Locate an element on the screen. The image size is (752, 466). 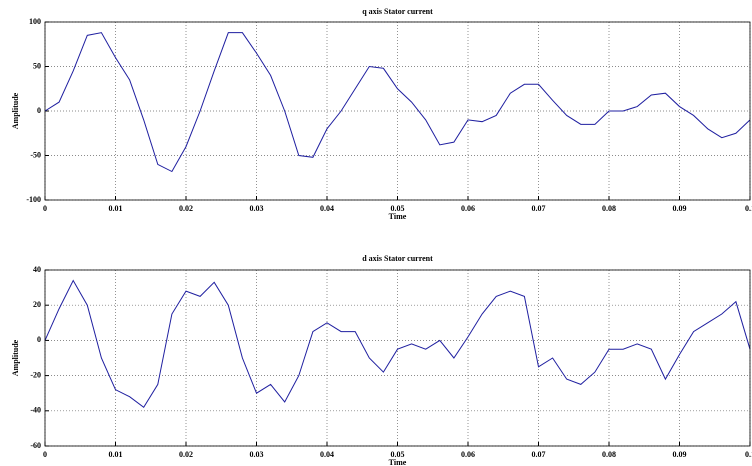
y-tick-label: -20 is located at coordinates (35, 374).